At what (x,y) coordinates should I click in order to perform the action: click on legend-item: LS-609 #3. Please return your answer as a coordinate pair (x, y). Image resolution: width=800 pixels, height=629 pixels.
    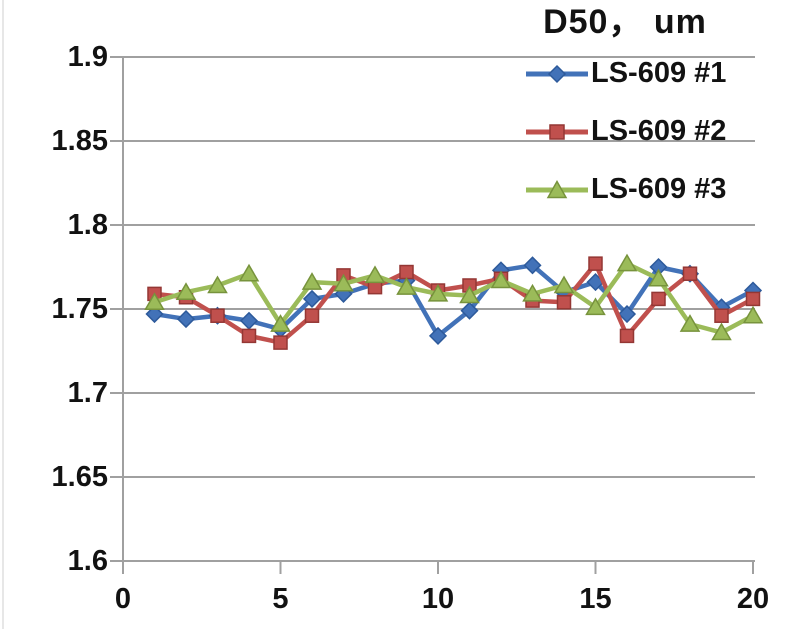
    Looking at the image, I should click on (626, 189).